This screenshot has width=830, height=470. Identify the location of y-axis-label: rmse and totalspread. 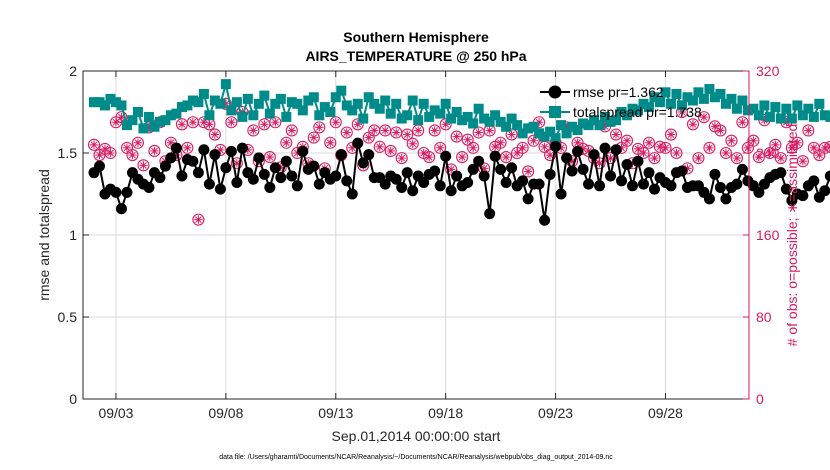
(44, 235).